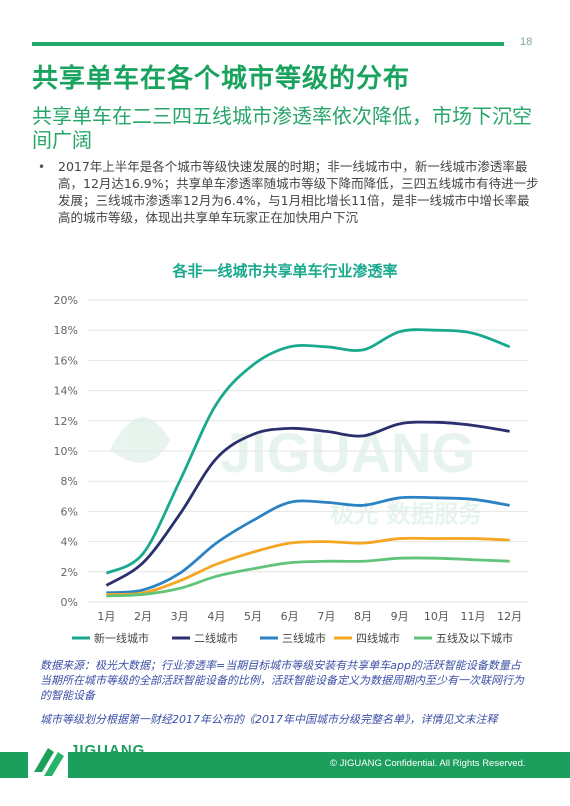  Describe the element at coordinates (48, 762) in the screenshot. I see `jiguang-logo-icon` at that location.